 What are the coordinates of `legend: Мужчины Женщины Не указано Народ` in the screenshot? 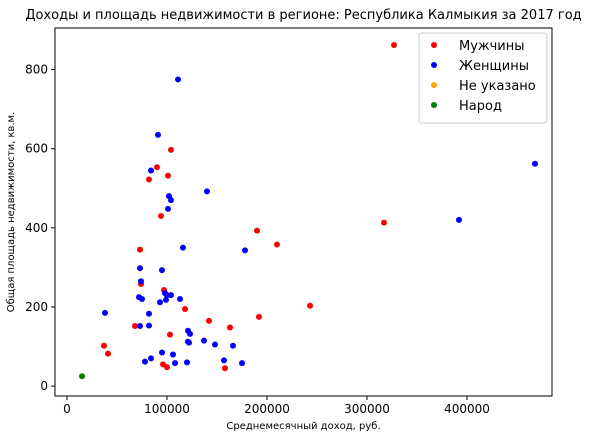 It's located at (483, 78).